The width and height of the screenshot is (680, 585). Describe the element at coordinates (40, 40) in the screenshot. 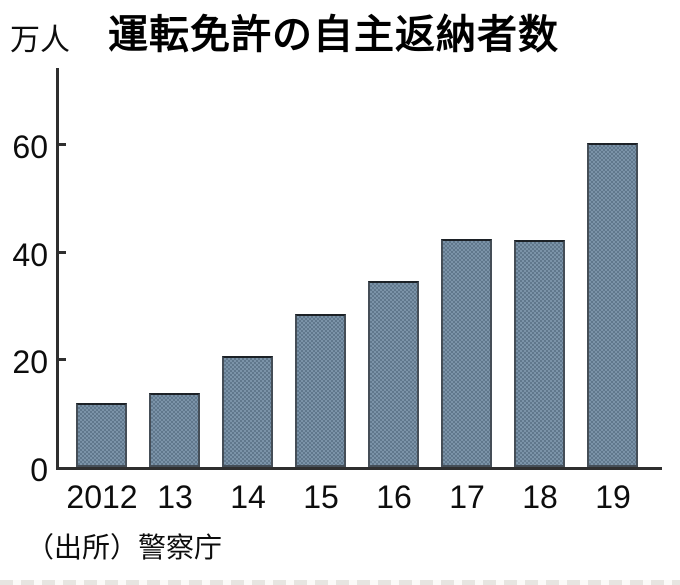

I see `y-axis-unit-label: 万人` at that location.